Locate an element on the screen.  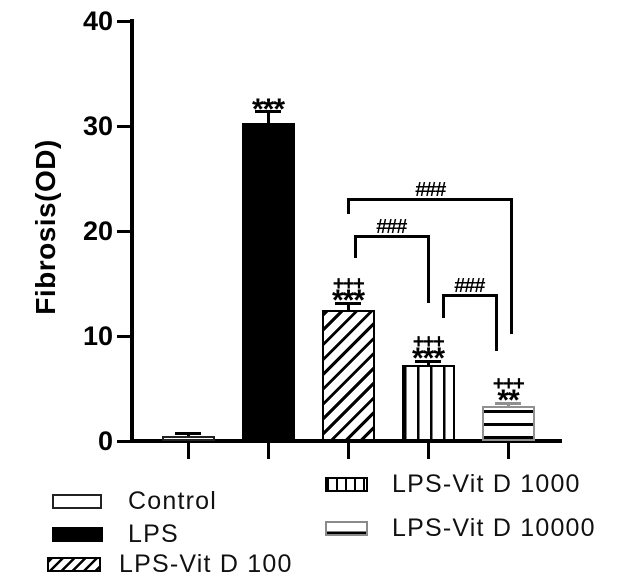
bracket-label-2: ### is located at coordinates (469, 286).